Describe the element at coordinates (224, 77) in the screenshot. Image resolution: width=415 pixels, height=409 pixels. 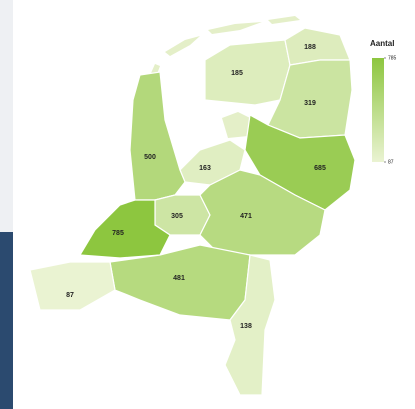
I see `wadden-islands` at that location.